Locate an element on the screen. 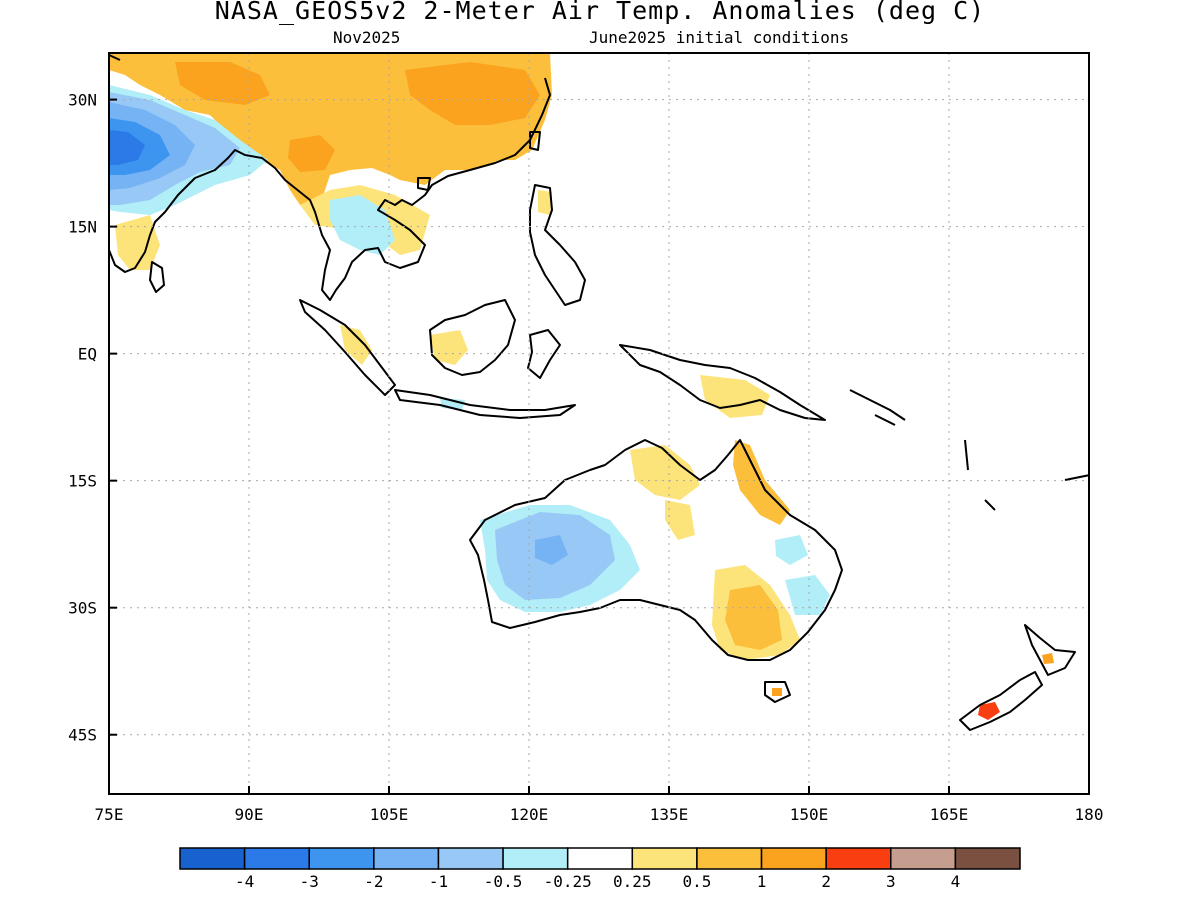 This screenshot has width=1200, height=900. colorbar-label: -4 is located at coordinates (244, 881).